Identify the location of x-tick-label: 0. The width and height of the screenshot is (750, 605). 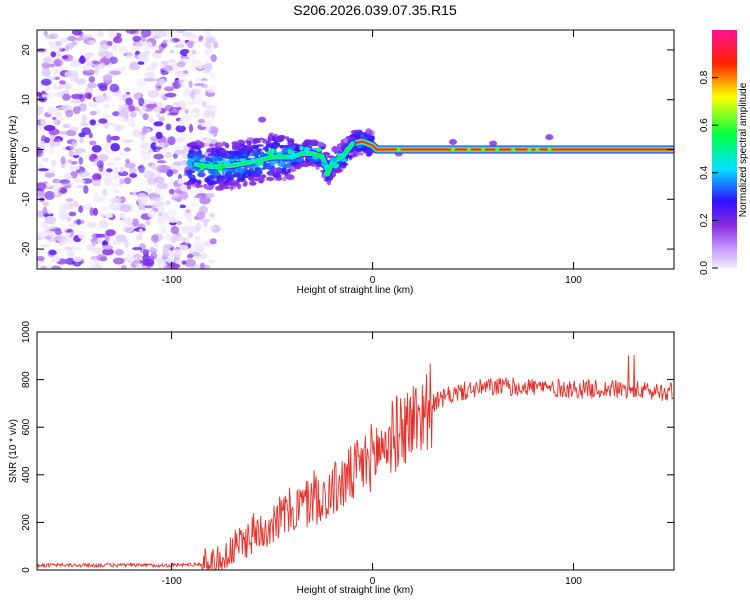
(373, 280).